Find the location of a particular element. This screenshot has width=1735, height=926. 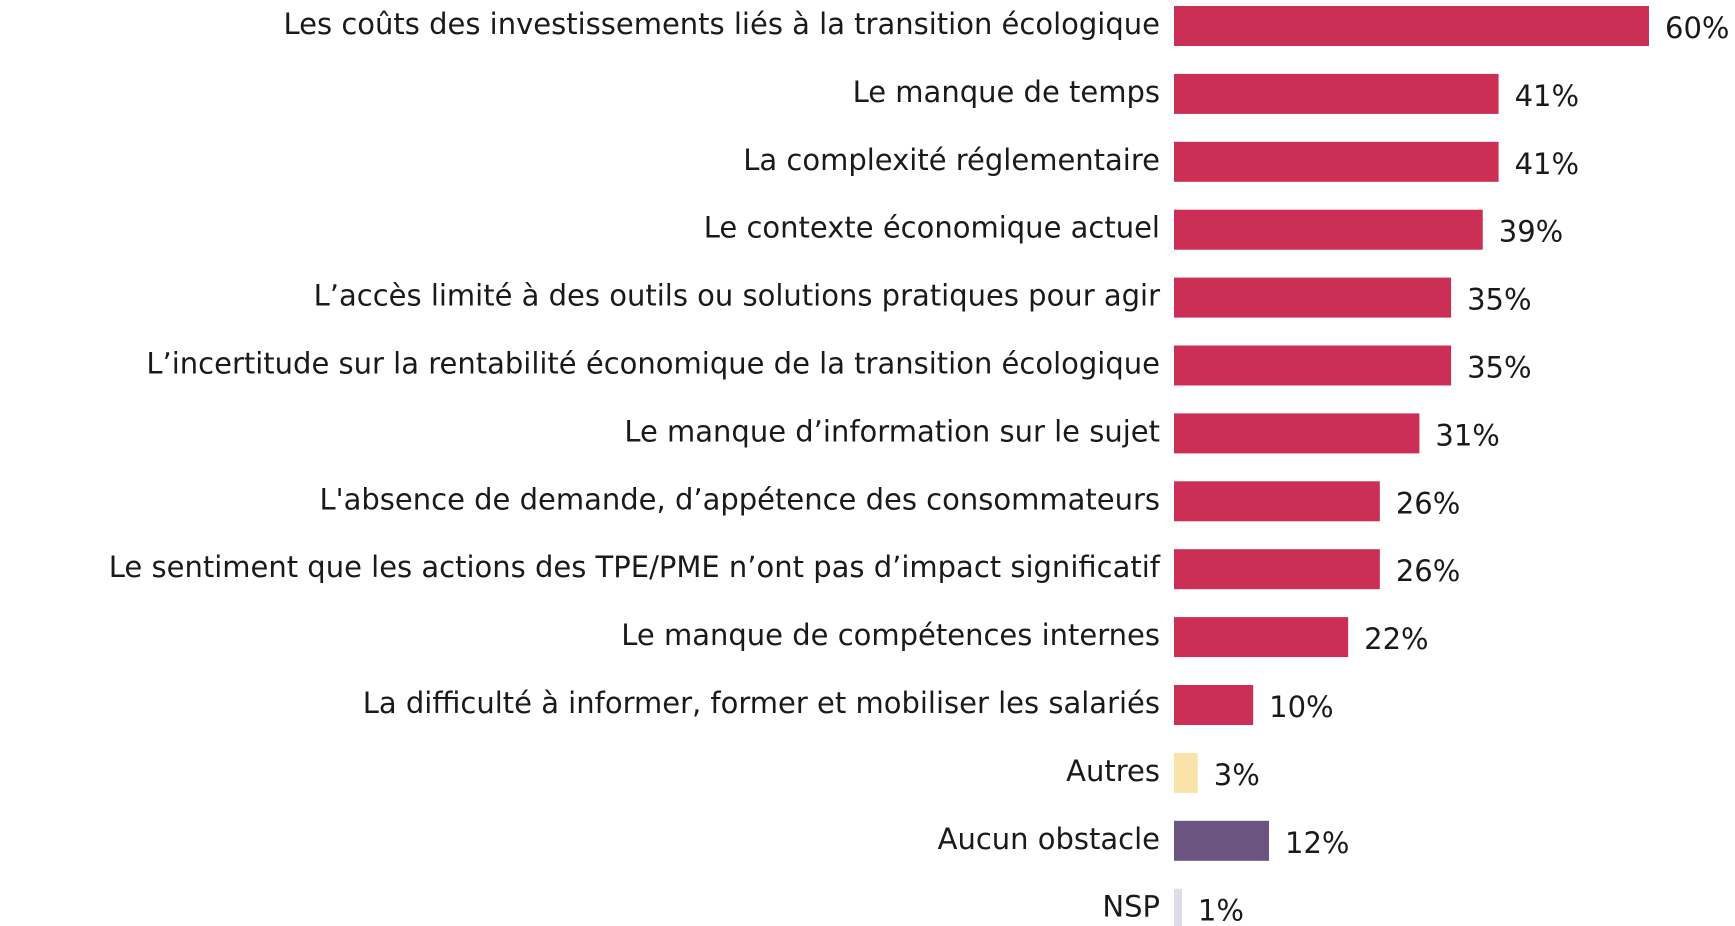

category-label: Le manque d’information sur le sujet is located at coordinates (892, 431).